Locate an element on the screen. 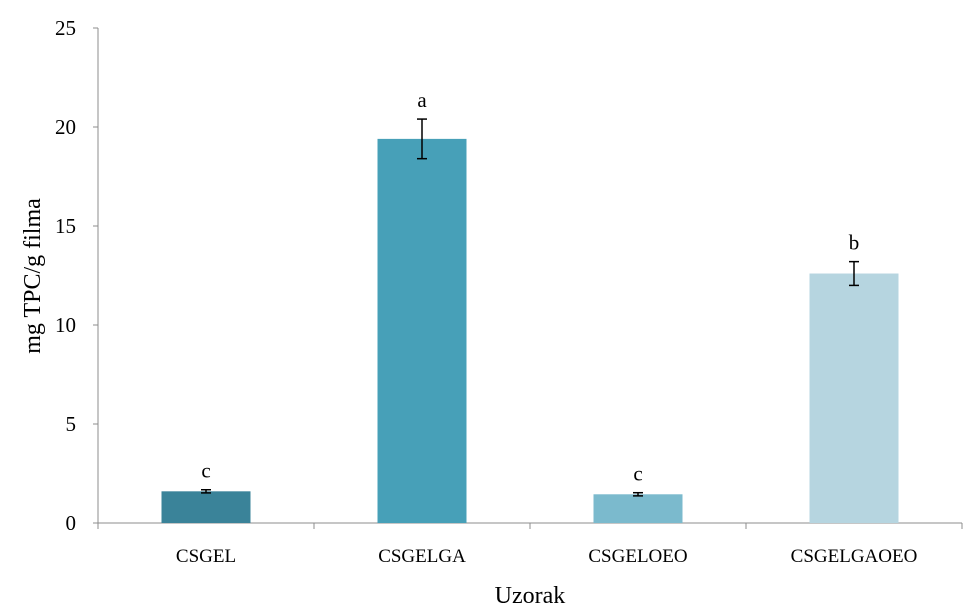 The image size is (969, 610). y-tick-label: 5 is located at coordinates (71, 424).